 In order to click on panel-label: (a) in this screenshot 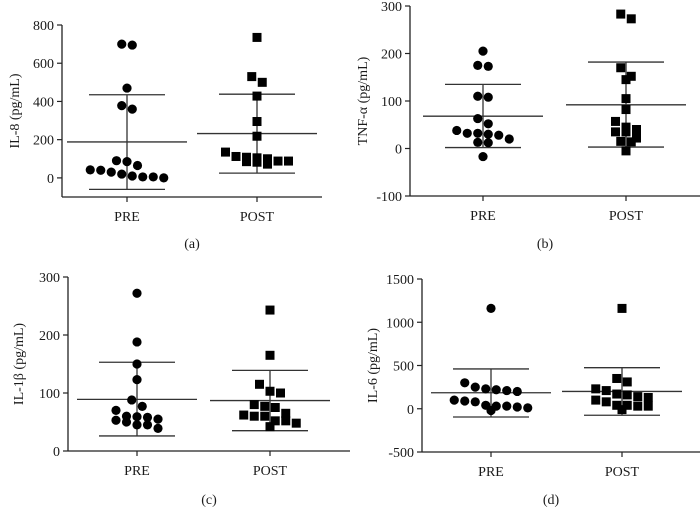, I will do `click(192, 244)`.